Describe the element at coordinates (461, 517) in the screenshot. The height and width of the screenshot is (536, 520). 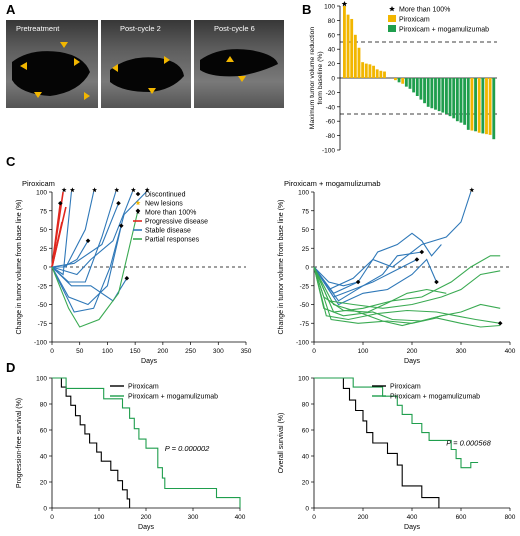
I see `x-tick-label: 600` at that location.